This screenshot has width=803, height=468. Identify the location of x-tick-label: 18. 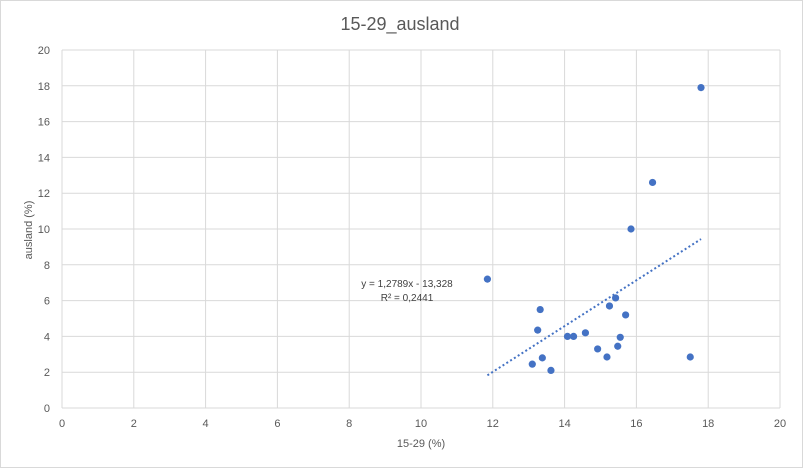
(708, 424).